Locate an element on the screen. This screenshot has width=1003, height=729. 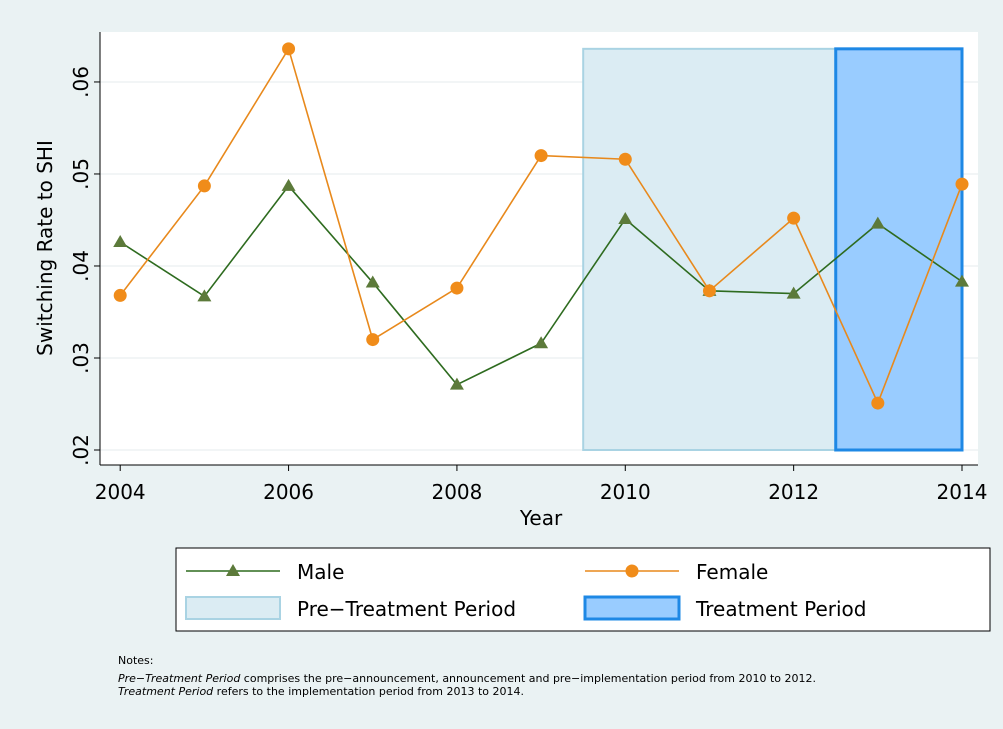
x-tick-label: 2004 is located at coordinates (120, 492).